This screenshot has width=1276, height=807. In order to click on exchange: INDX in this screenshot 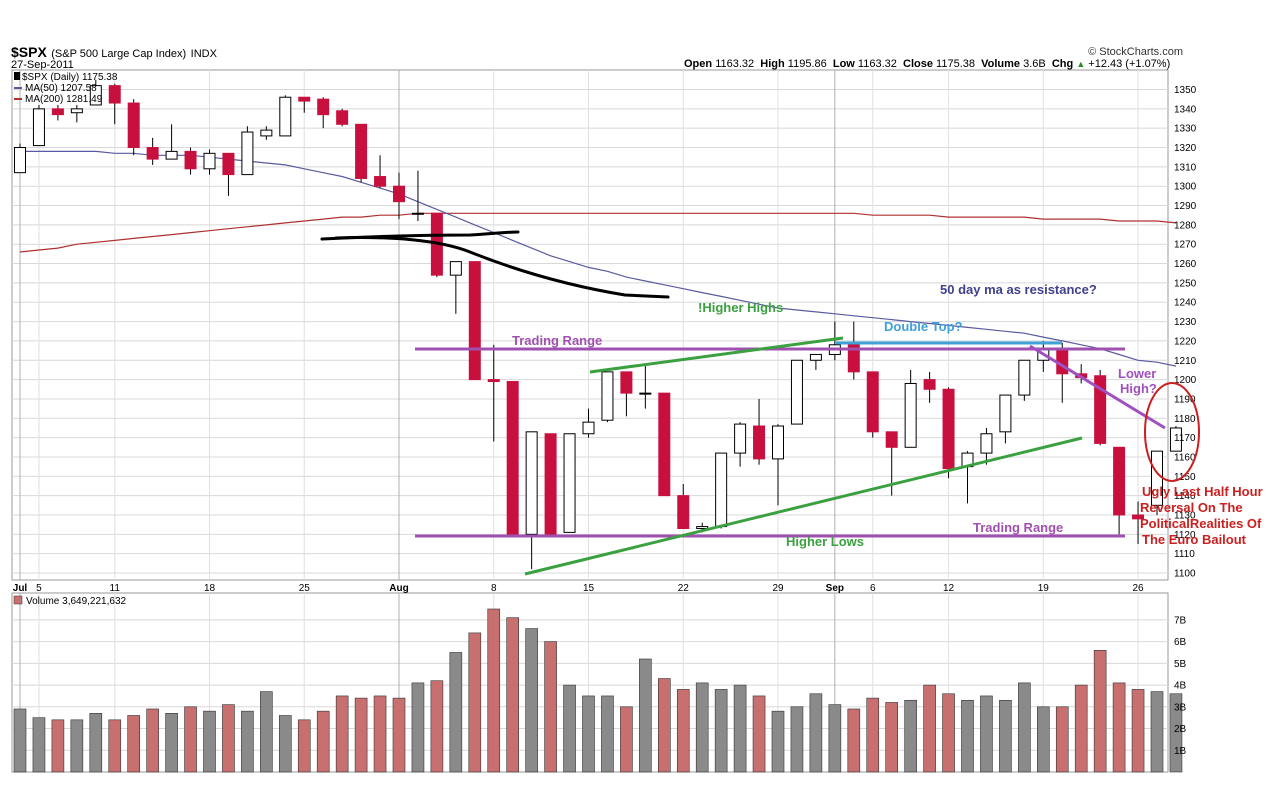, I will do `click(203, 54)`.